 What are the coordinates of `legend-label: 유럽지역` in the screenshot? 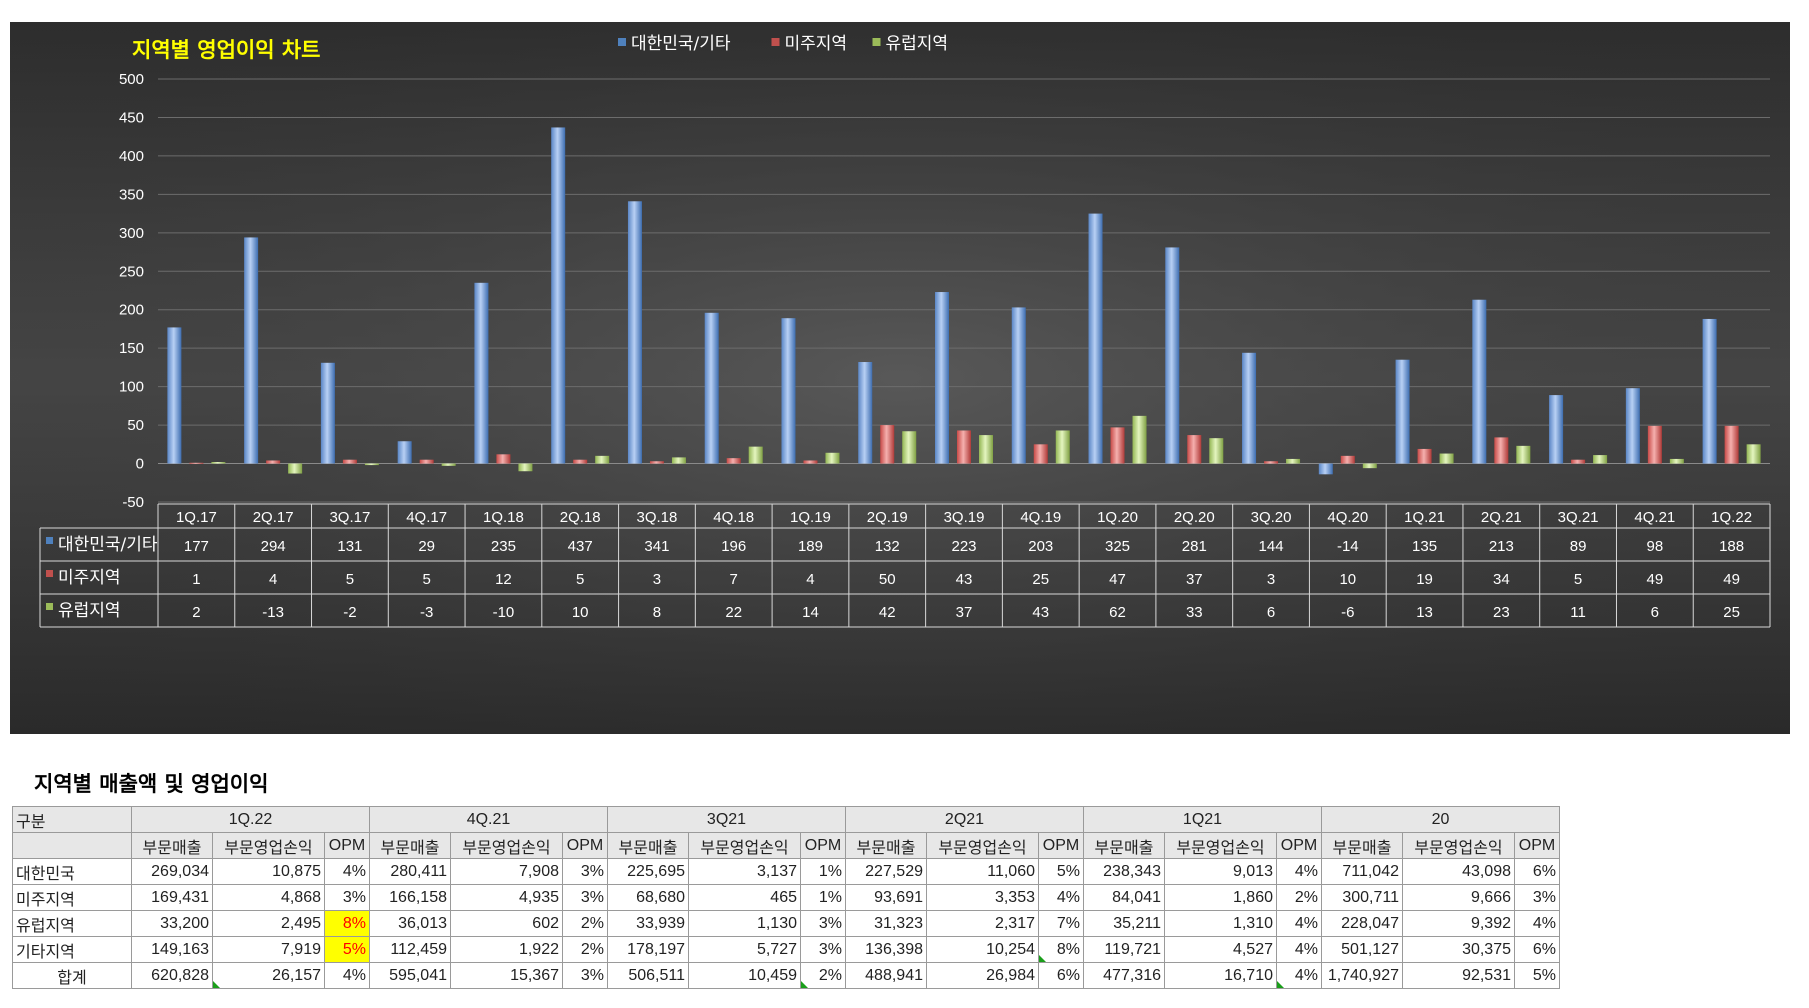 It's located at (917, 44).